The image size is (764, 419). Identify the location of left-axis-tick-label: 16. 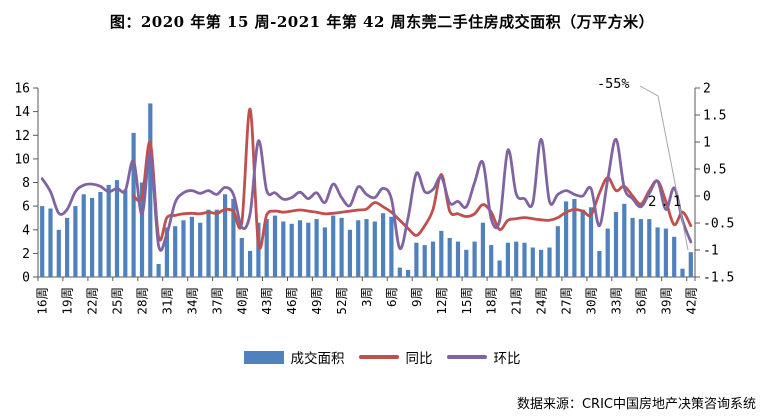
(22, 89).